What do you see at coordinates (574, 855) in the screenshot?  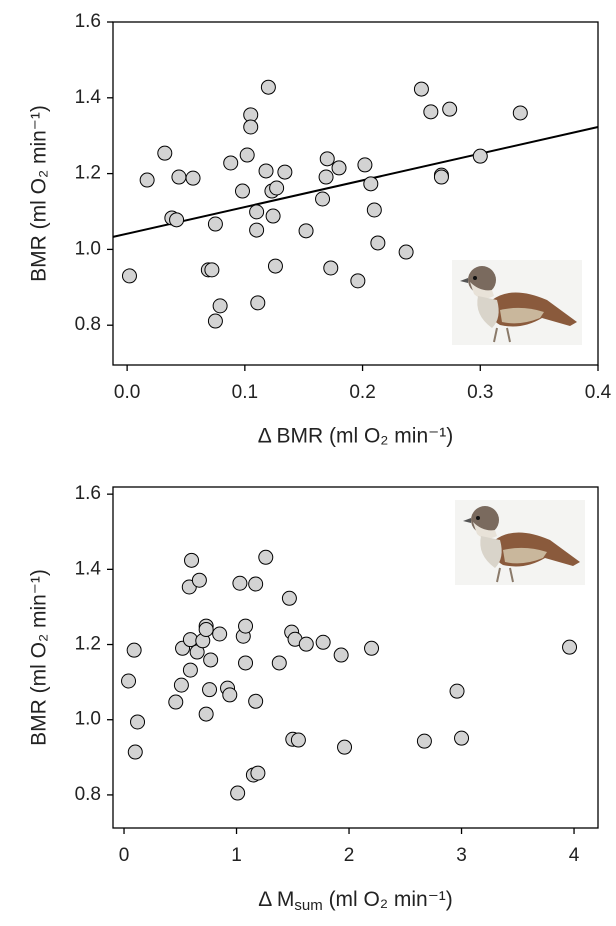 I see `x-tick-label: 4` at bounding box center [574, 855].